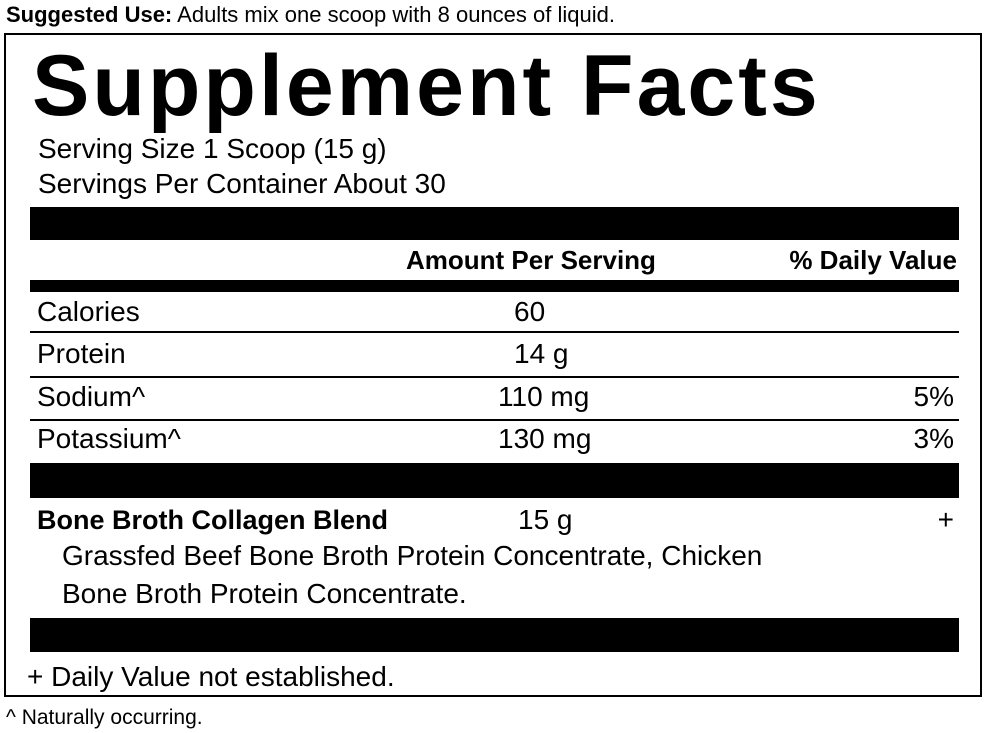  Describe the element at coordinates (212, 520) in the screenshot. I see `blend-name: Bone Broth Collagen Blend` at that location.